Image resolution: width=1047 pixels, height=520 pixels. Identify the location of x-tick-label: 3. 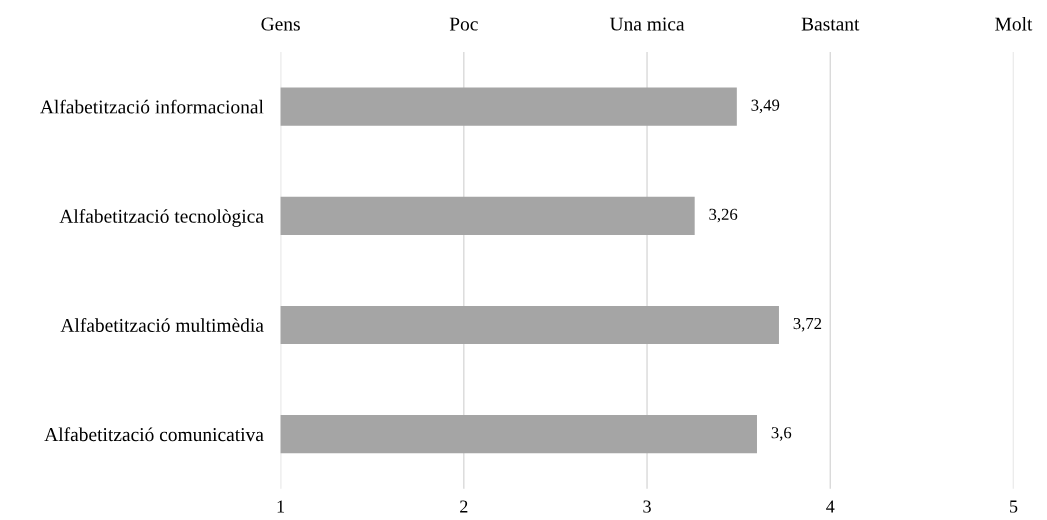
(647, 506).